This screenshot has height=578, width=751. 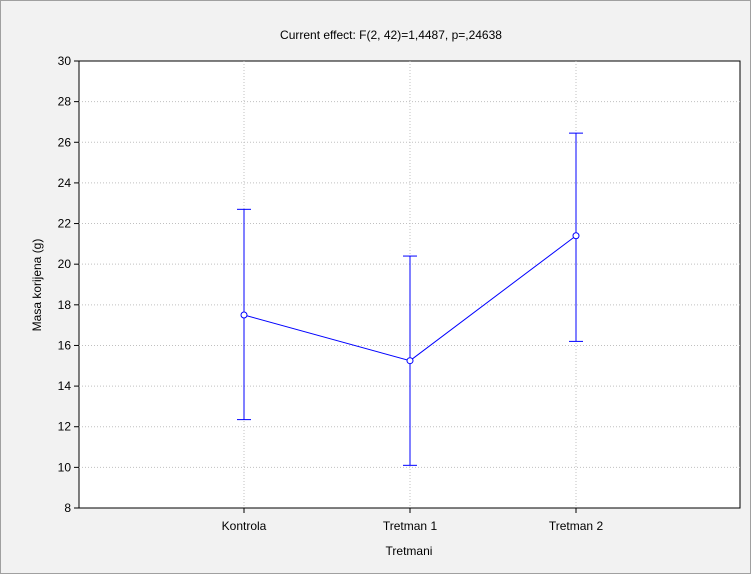 I want to click on y-tick-label: 10, so click(x=65, y=467).